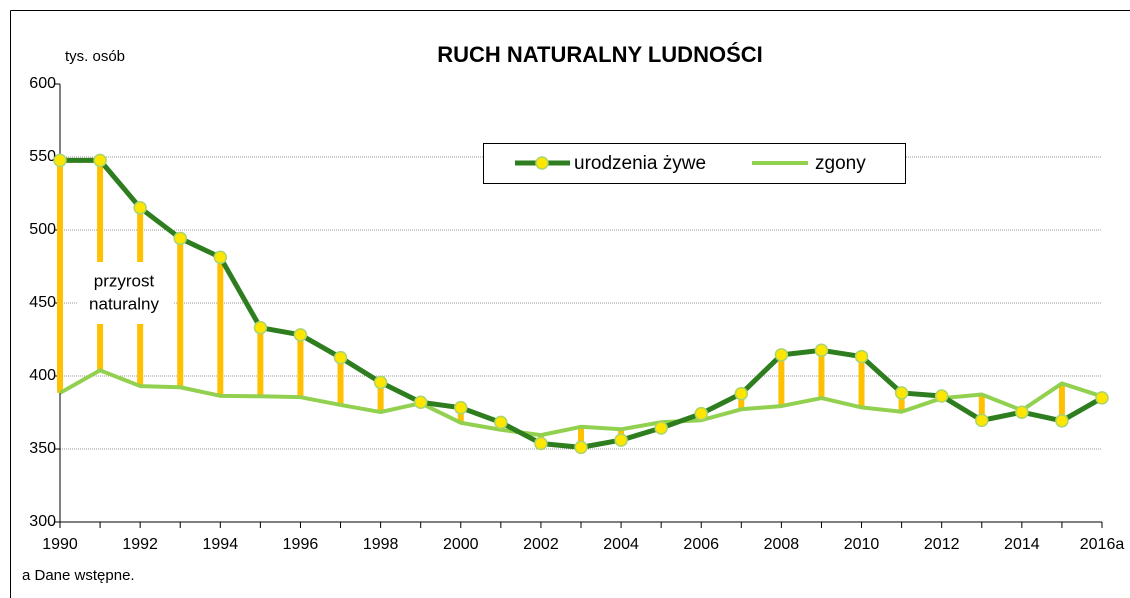  What do you see at coordinates (840, 163) in the screenshot?
I see `legend-label: zgony` at bounding box center [840, 163].